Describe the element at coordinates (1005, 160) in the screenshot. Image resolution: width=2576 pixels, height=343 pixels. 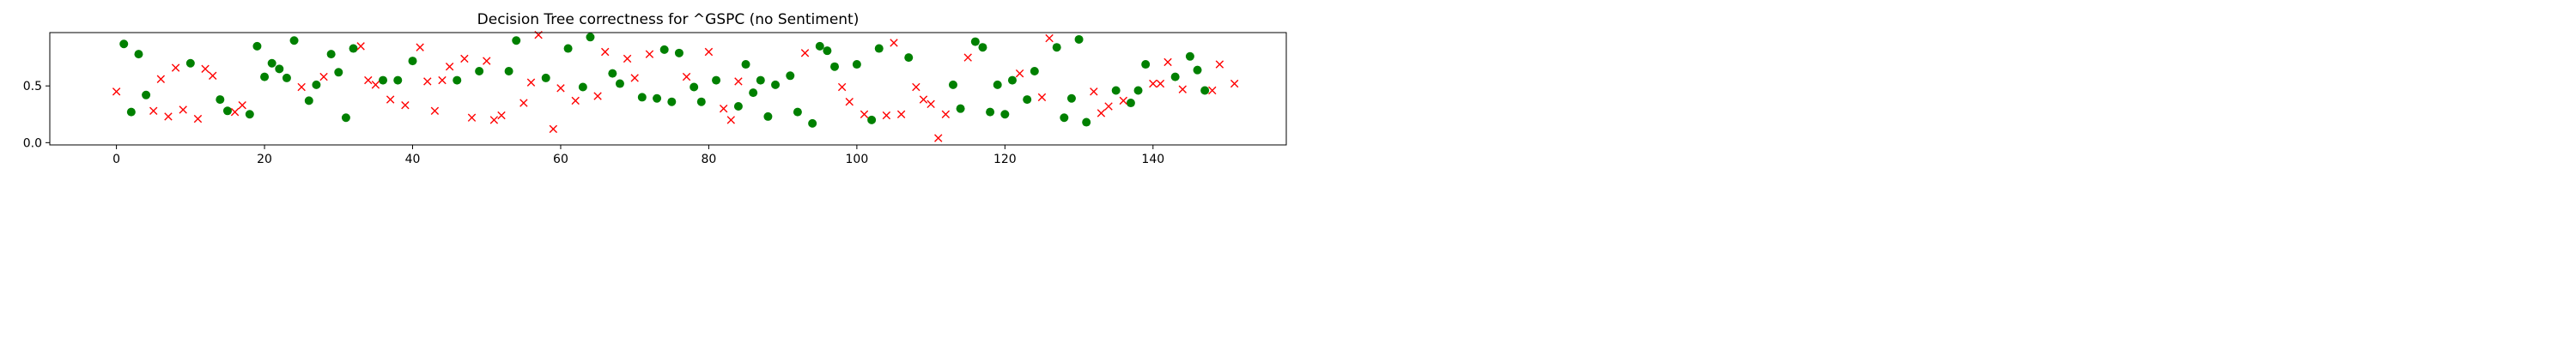
I see `x-tick-label: 120` at that location.